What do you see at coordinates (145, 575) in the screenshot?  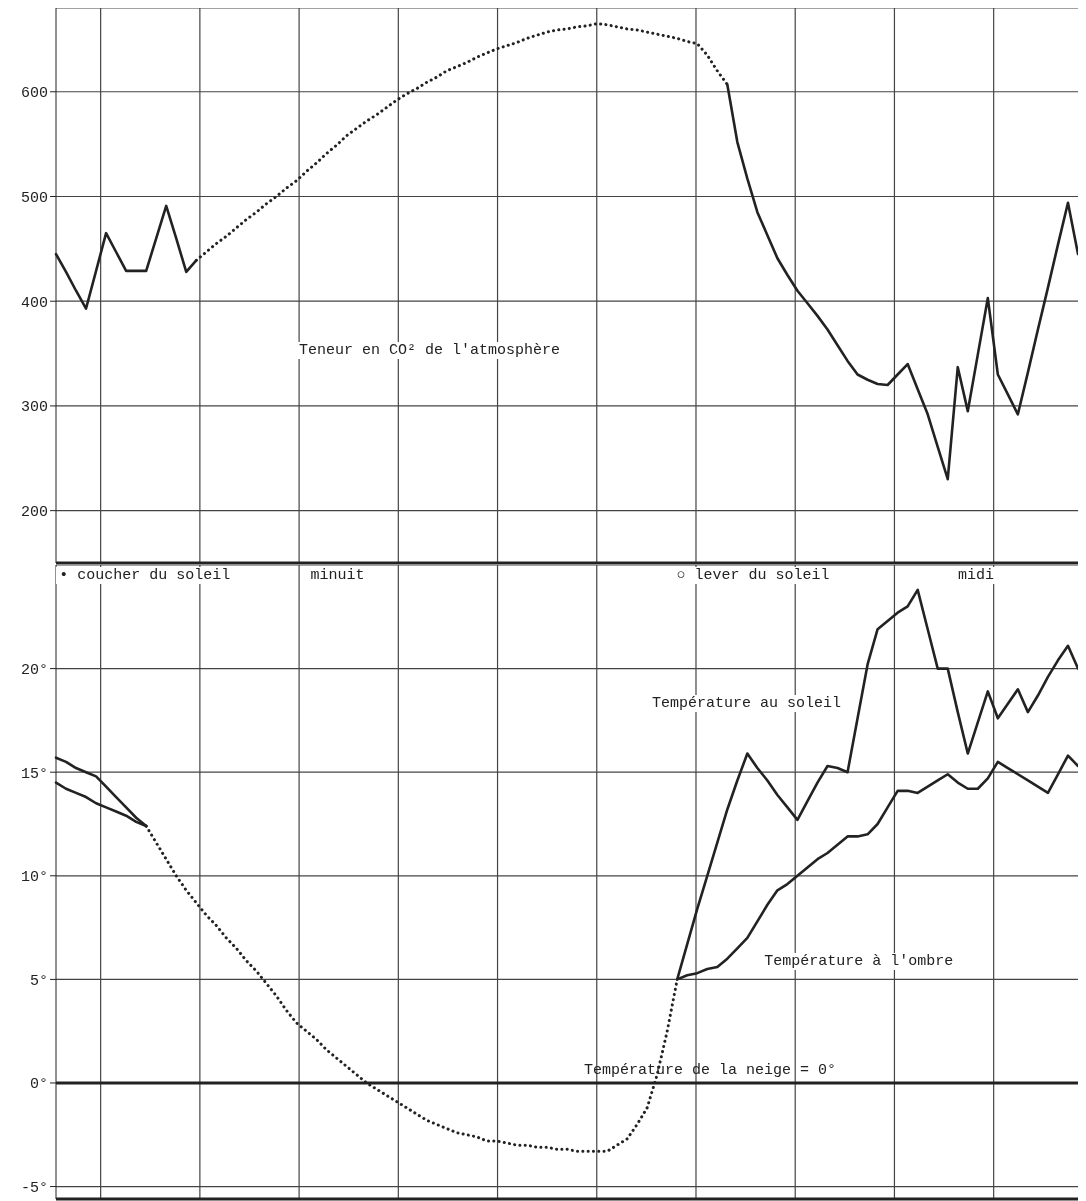 I see `annotation: • coucher du soleil` at bounding box center [145, 575].